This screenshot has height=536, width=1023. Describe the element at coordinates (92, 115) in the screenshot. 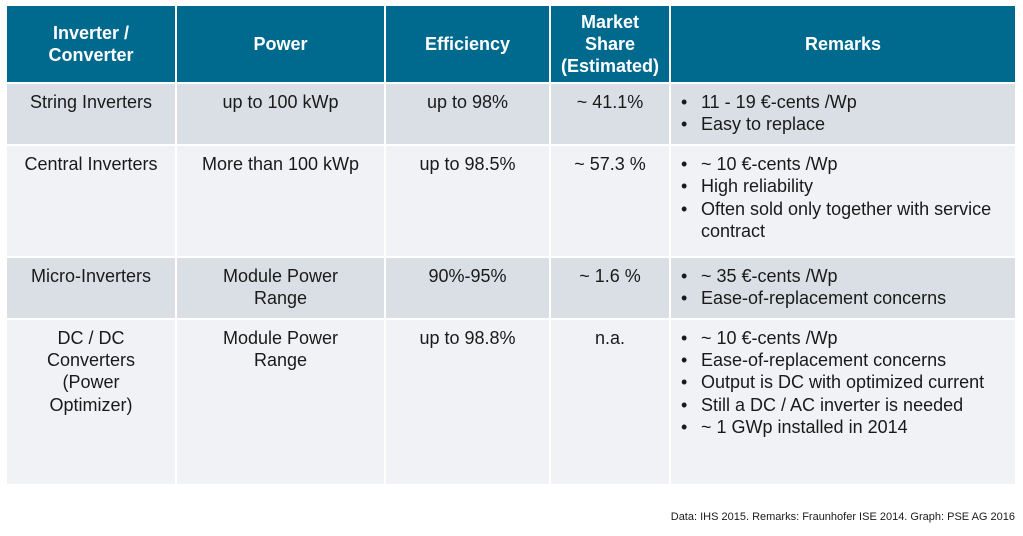

I see `cell-type: String Inverters` at that location.